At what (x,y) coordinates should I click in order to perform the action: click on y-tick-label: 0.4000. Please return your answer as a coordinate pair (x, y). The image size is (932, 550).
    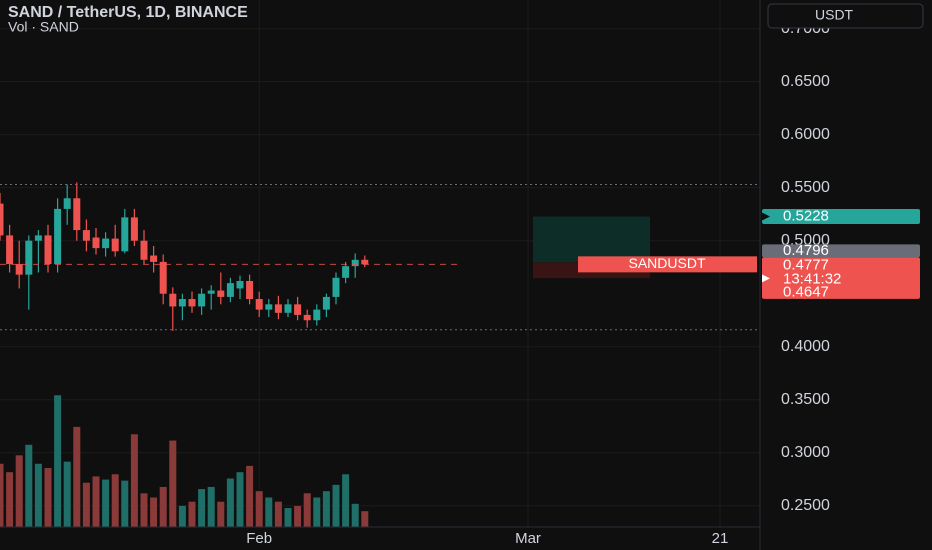
    Looking at the image, I should click on (805, 346).